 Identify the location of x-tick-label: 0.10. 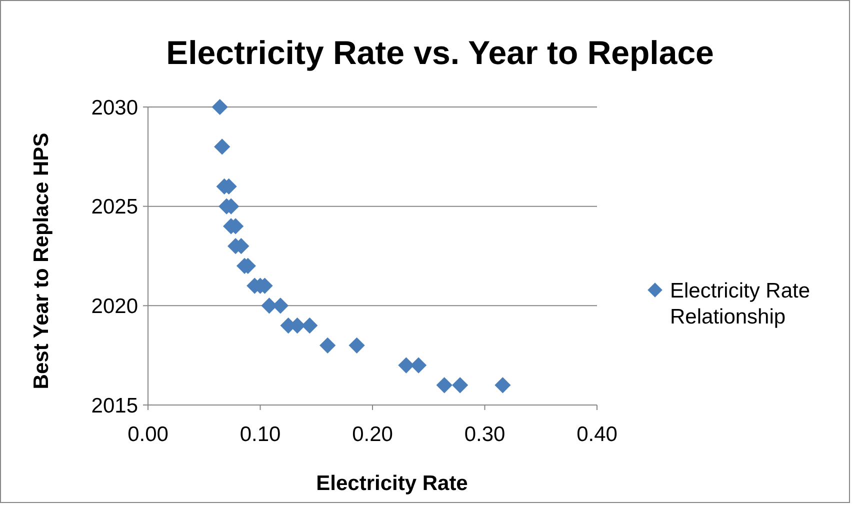
(260, 434).